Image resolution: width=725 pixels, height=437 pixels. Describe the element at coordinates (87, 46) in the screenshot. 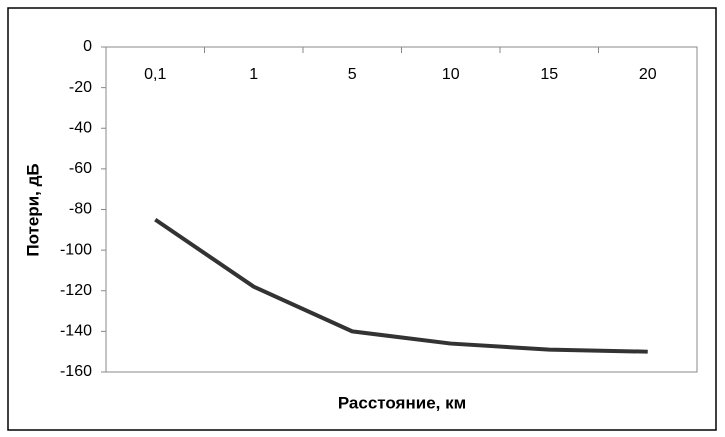

I see `y-tick-label: 0` at that location.